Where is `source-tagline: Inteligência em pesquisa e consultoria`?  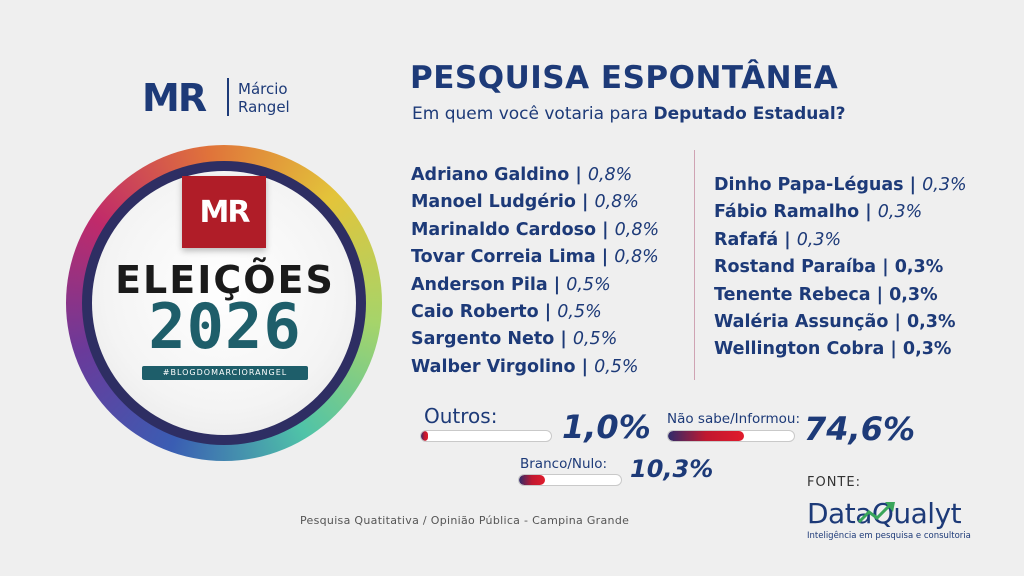 source-tagline: Inteligência em pesquisa e consultoria is located at coordinates (889, 536).